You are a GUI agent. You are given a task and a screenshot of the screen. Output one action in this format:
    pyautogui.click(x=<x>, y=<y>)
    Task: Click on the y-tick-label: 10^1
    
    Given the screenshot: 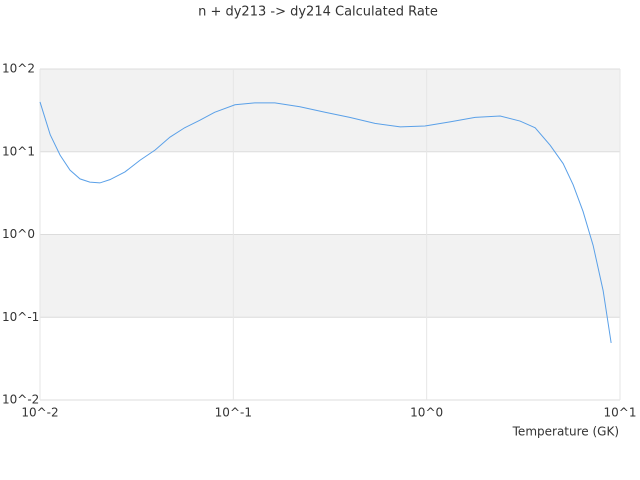 What is the action you would take?
    pyautogui.click(x=18, y=151)
    